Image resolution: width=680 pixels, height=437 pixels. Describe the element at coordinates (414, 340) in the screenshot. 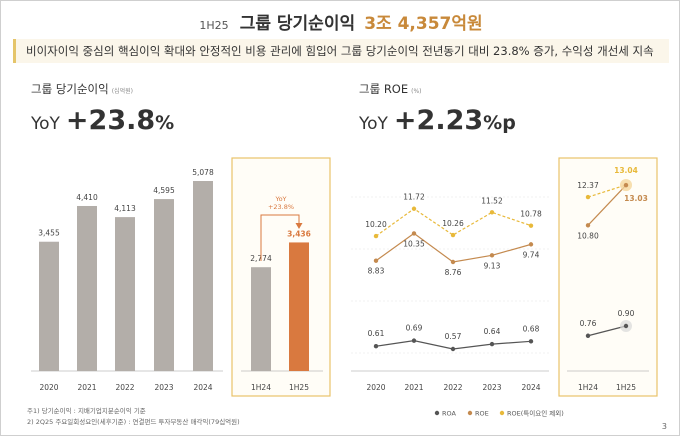

I see `point-roa-2021` at that location.